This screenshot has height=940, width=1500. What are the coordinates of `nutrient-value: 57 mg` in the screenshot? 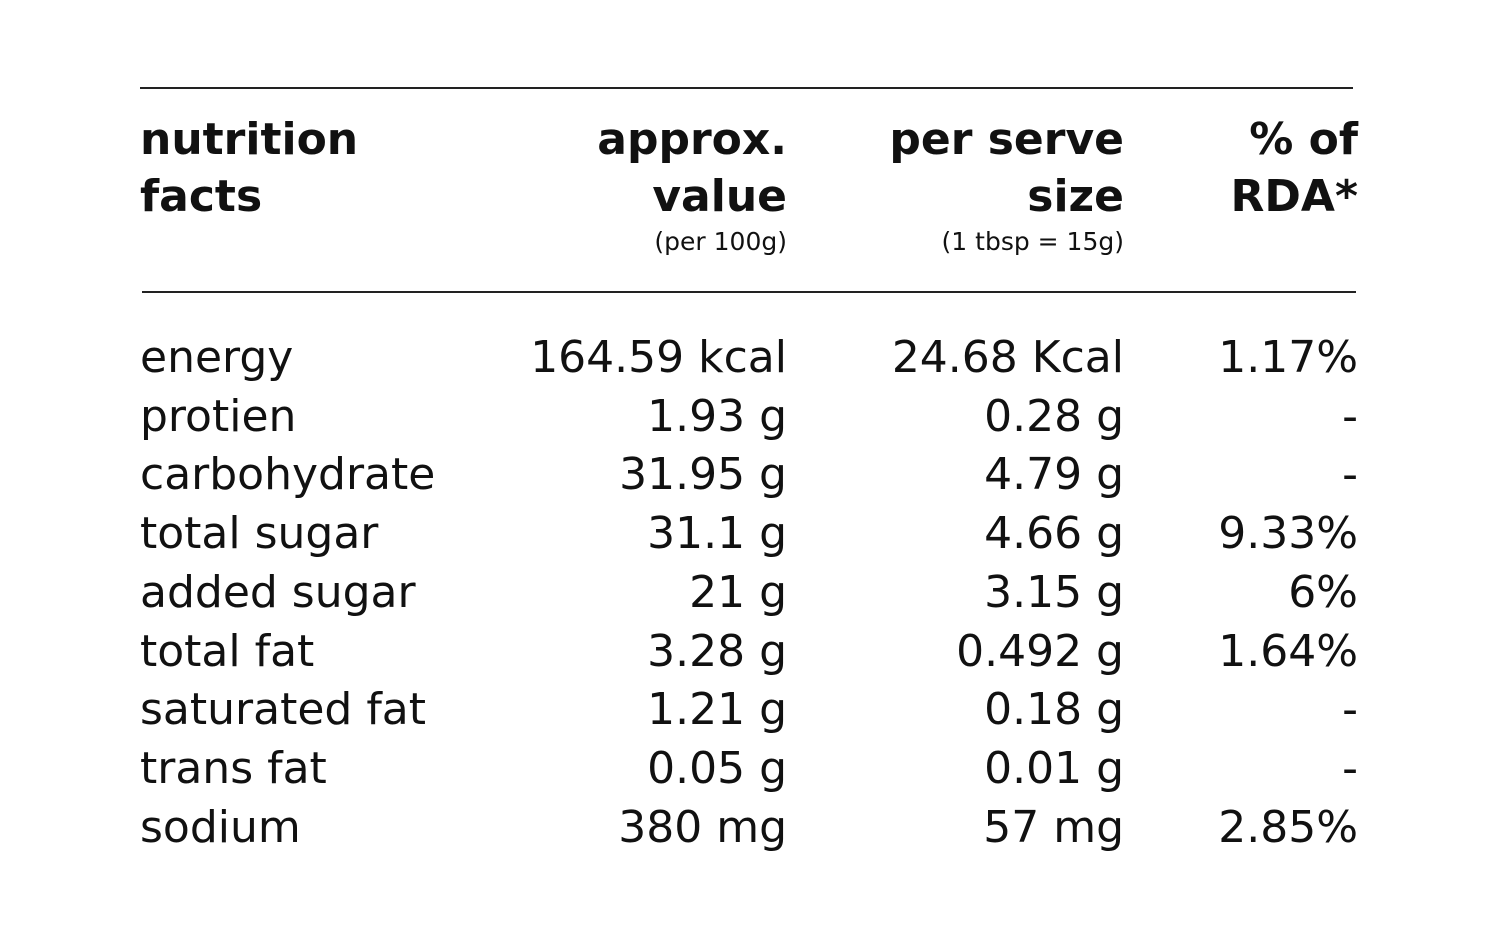 It's located at (1053, 827).